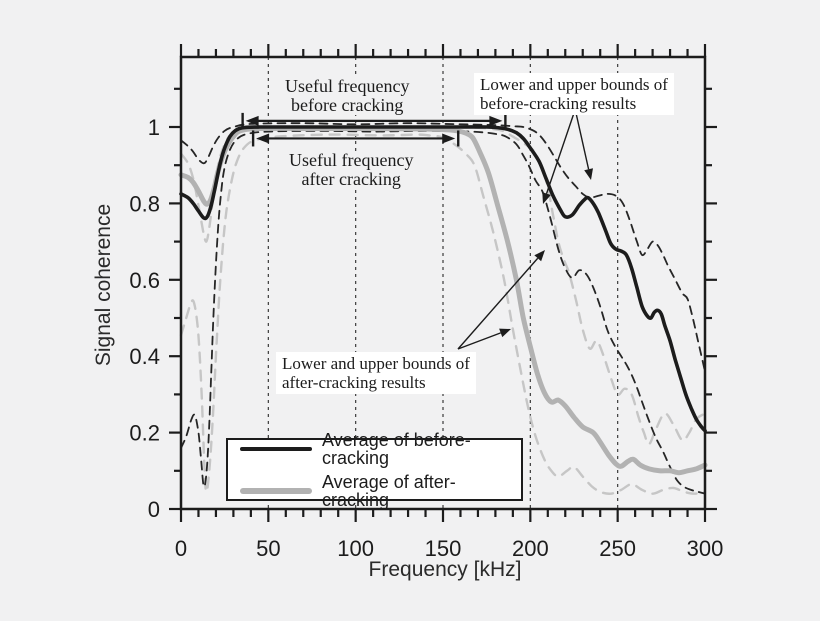 The height and width of the screenshot is (621, 820). What do you see at coordinates (705, 548) in the screenshot?
I see `x-tick-label: 300` at bounding box center [705, 548].